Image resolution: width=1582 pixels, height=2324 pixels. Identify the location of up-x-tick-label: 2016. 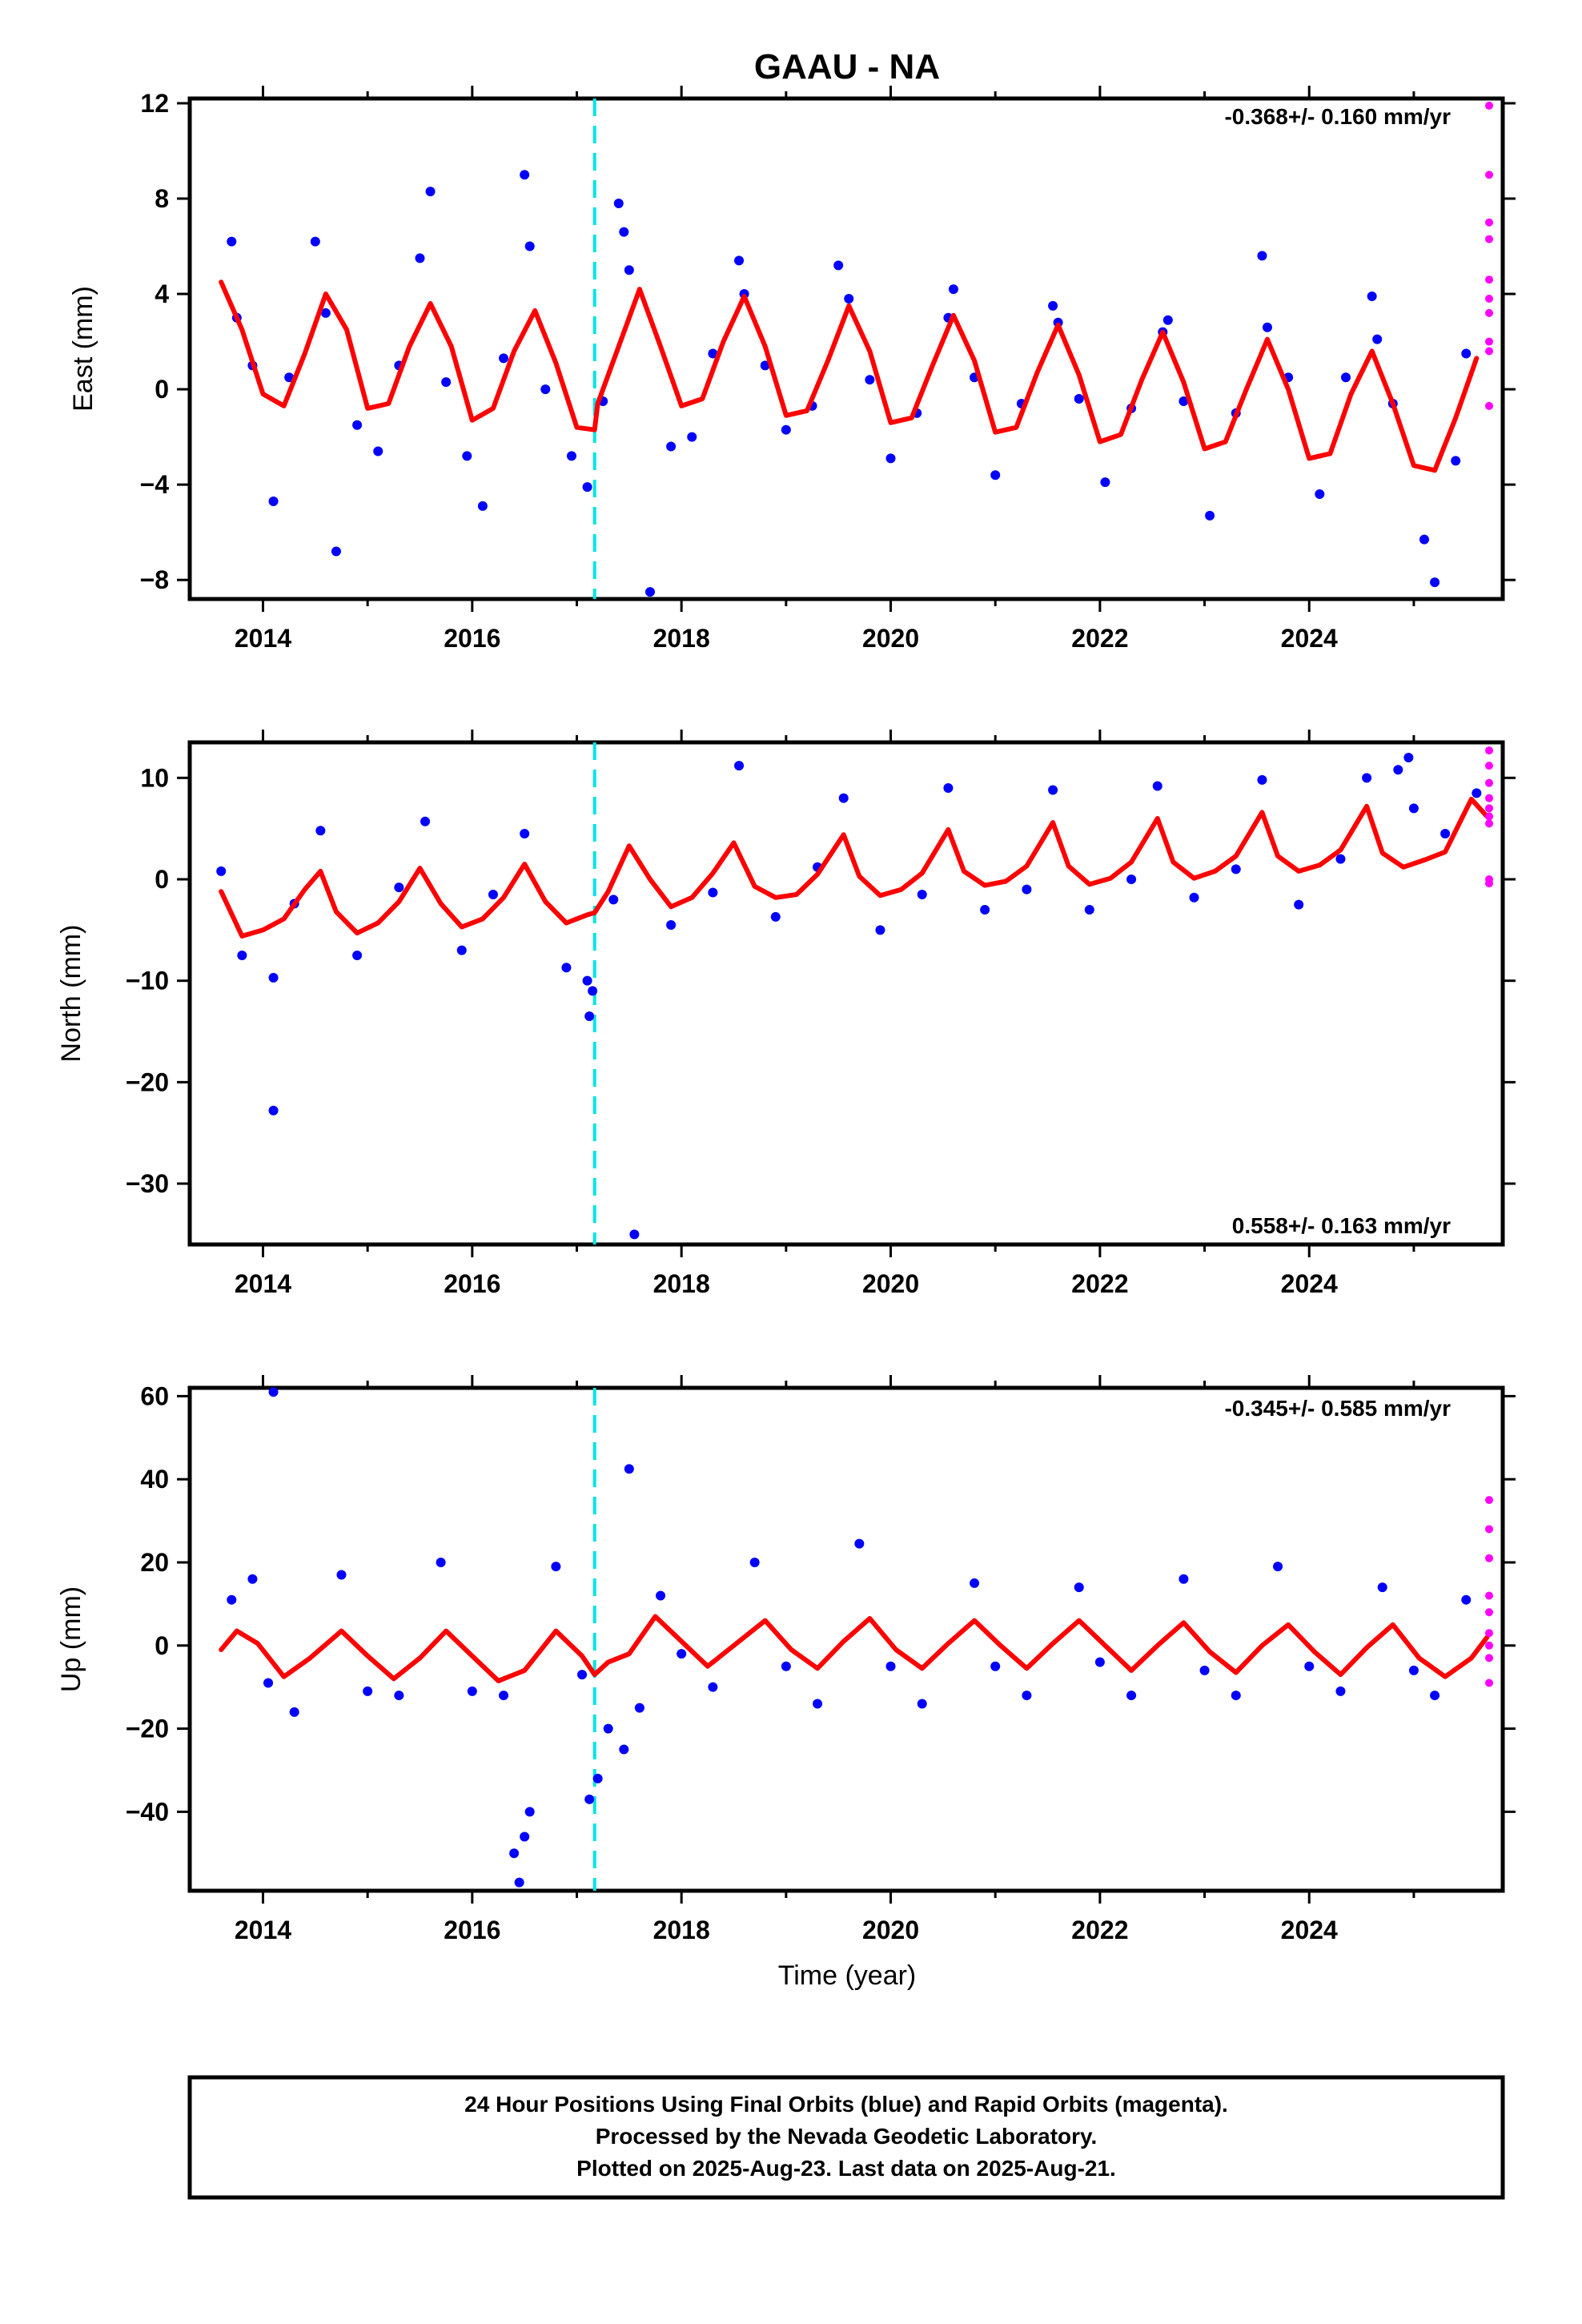
(472, 1930).